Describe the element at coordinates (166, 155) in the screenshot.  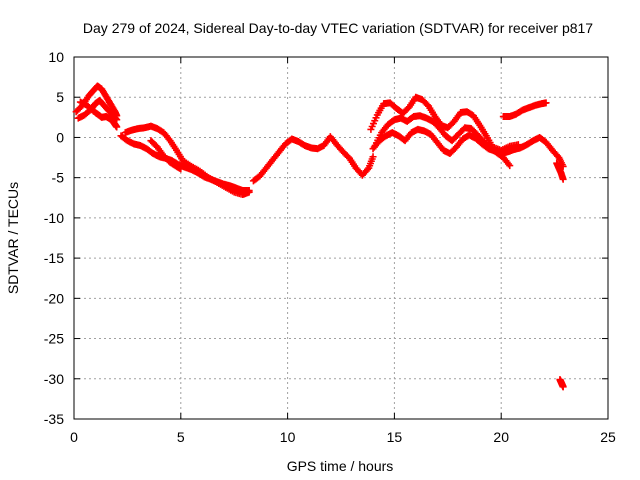
I see `series-track-morning-c` at that location.